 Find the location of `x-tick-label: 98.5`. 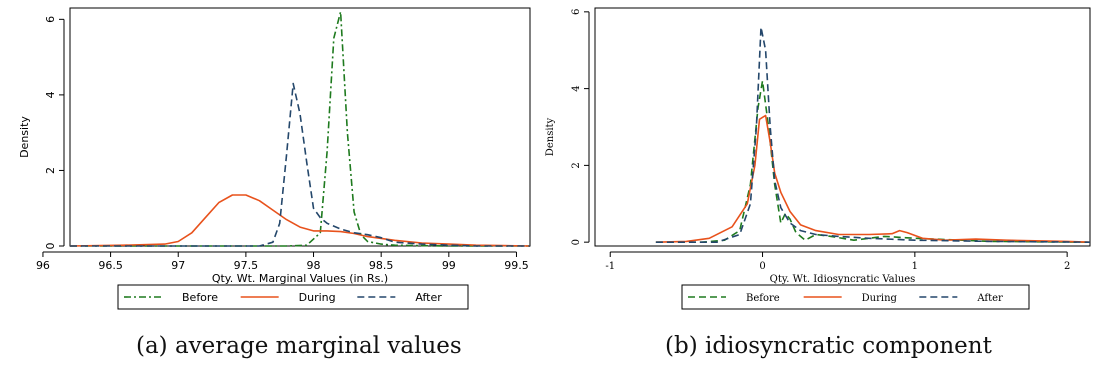

x-tick-label: 98.5 is located at coordinates (381, 265).